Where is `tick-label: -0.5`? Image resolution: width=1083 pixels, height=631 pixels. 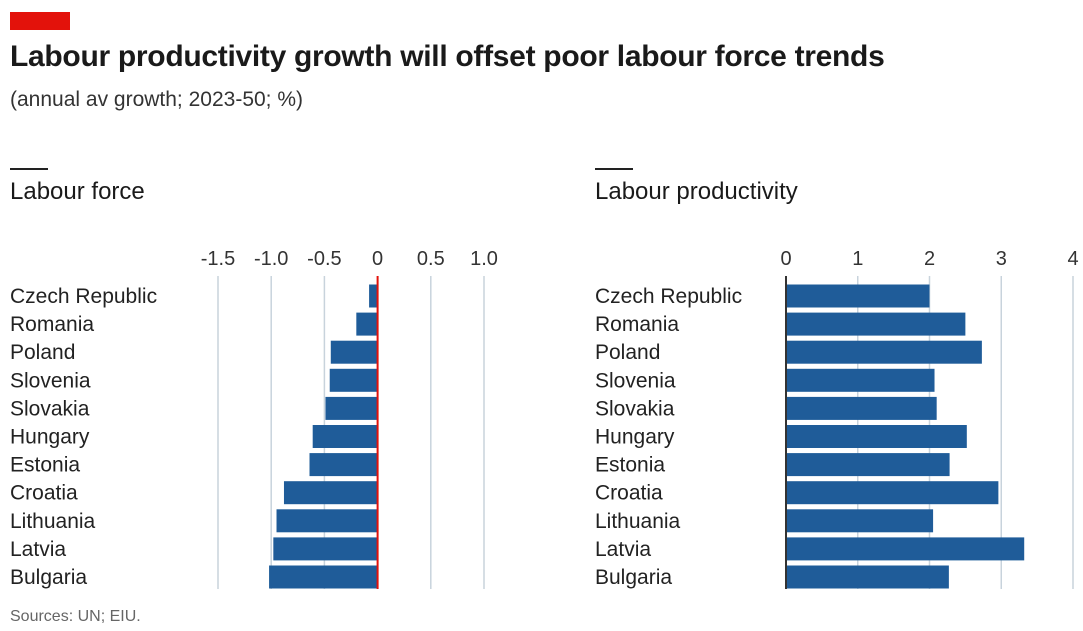
tick-label: -0.5 is located at coordinates (324, 259).